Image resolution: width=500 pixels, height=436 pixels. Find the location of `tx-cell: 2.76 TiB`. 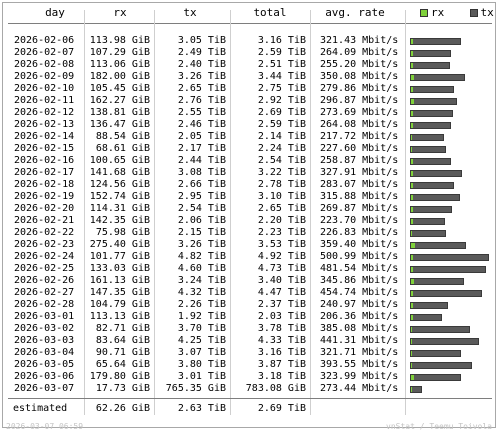

tx-cell: 2.76 TiB is located at coordinates (201, 100).